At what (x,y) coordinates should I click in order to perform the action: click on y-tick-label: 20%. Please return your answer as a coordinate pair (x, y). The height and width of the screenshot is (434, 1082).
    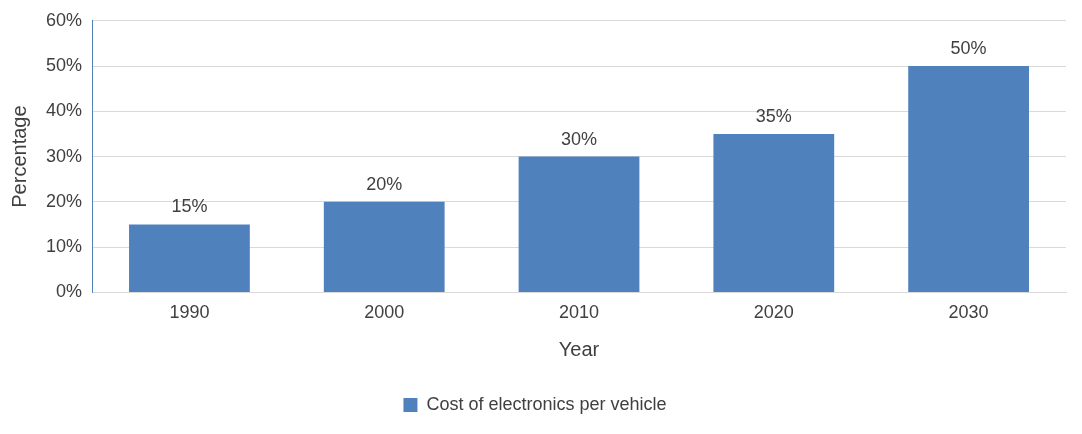
    Looking at the image, I should click on (64, 200).